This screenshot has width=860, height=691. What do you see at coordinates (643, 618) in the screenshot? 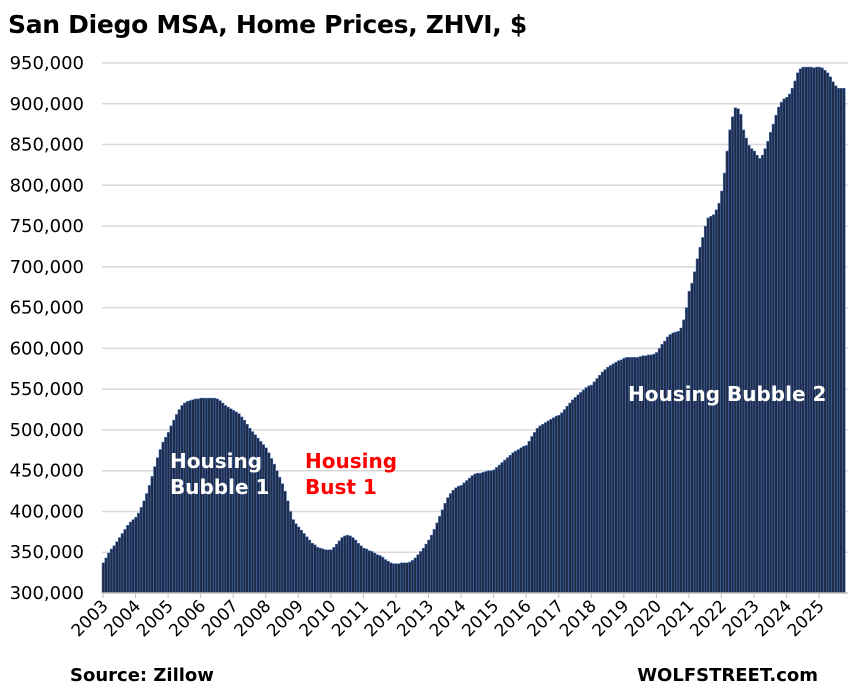
I see `x-tick-label: 2020` at bounding box center [643, 618].